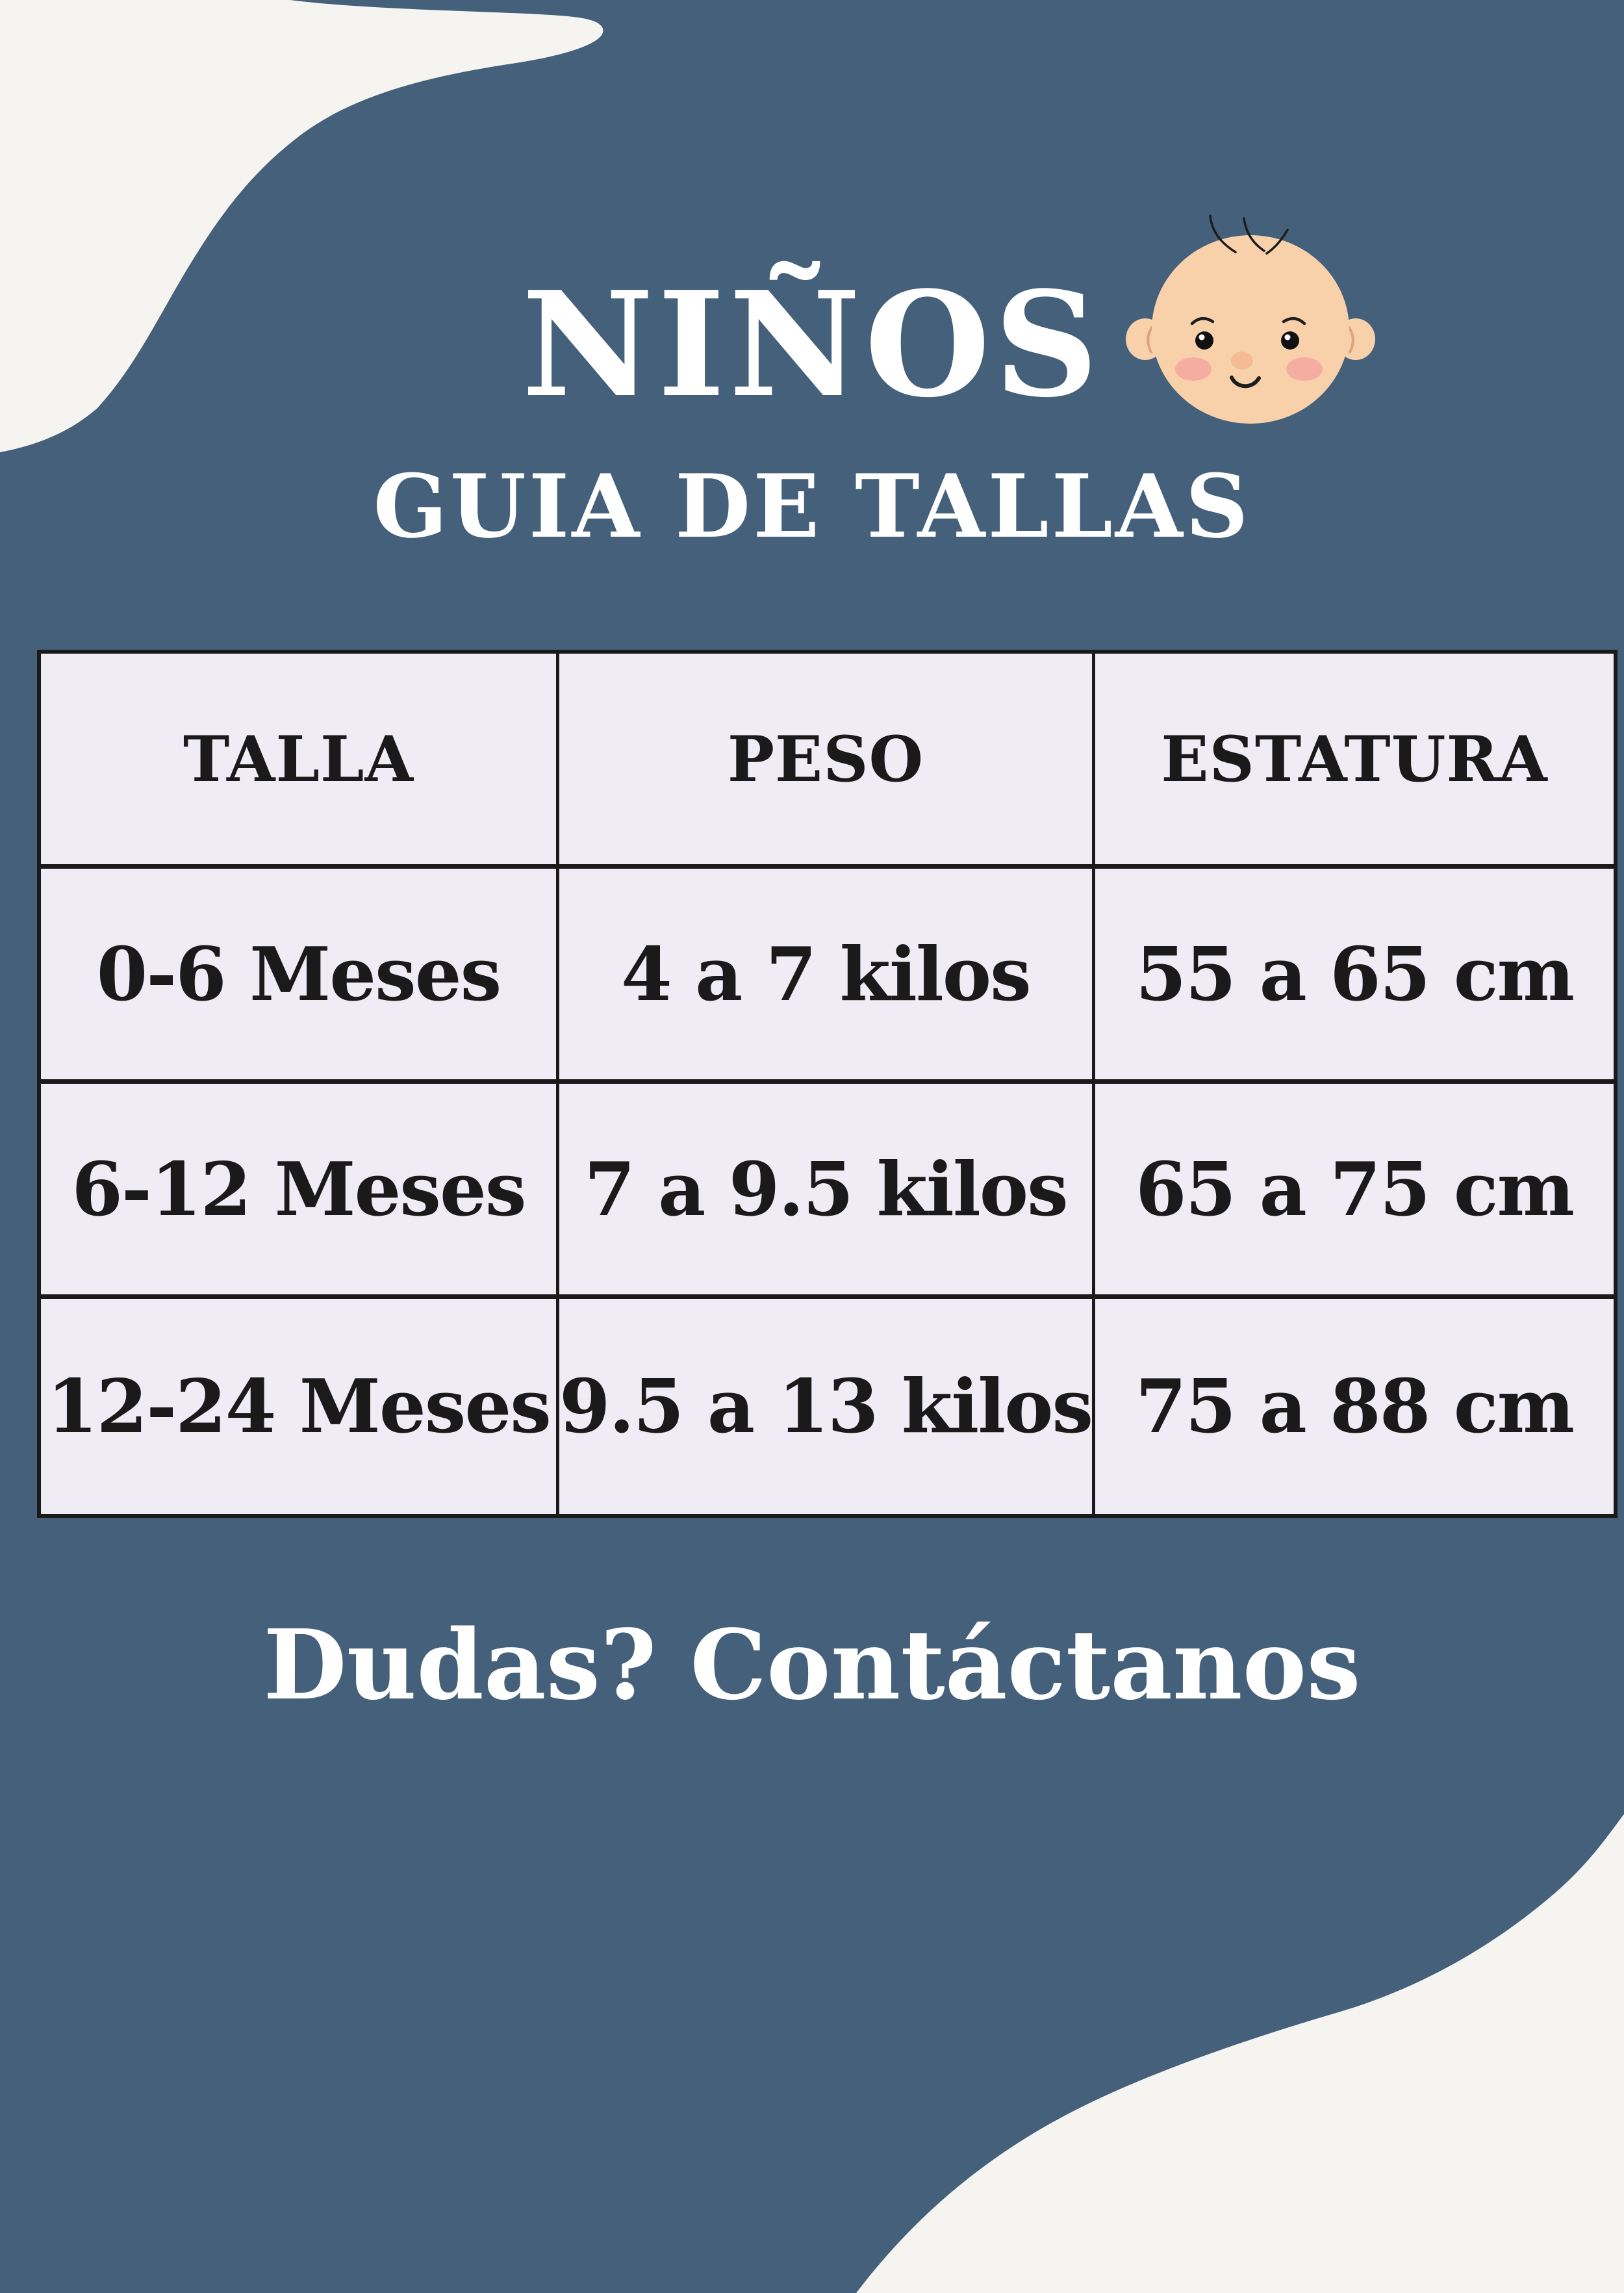  What do you see at coordinates (1240, 2053) in the screenshot?
I see `cream-wave-bottom-right` at bounding box center [1240, 2053].